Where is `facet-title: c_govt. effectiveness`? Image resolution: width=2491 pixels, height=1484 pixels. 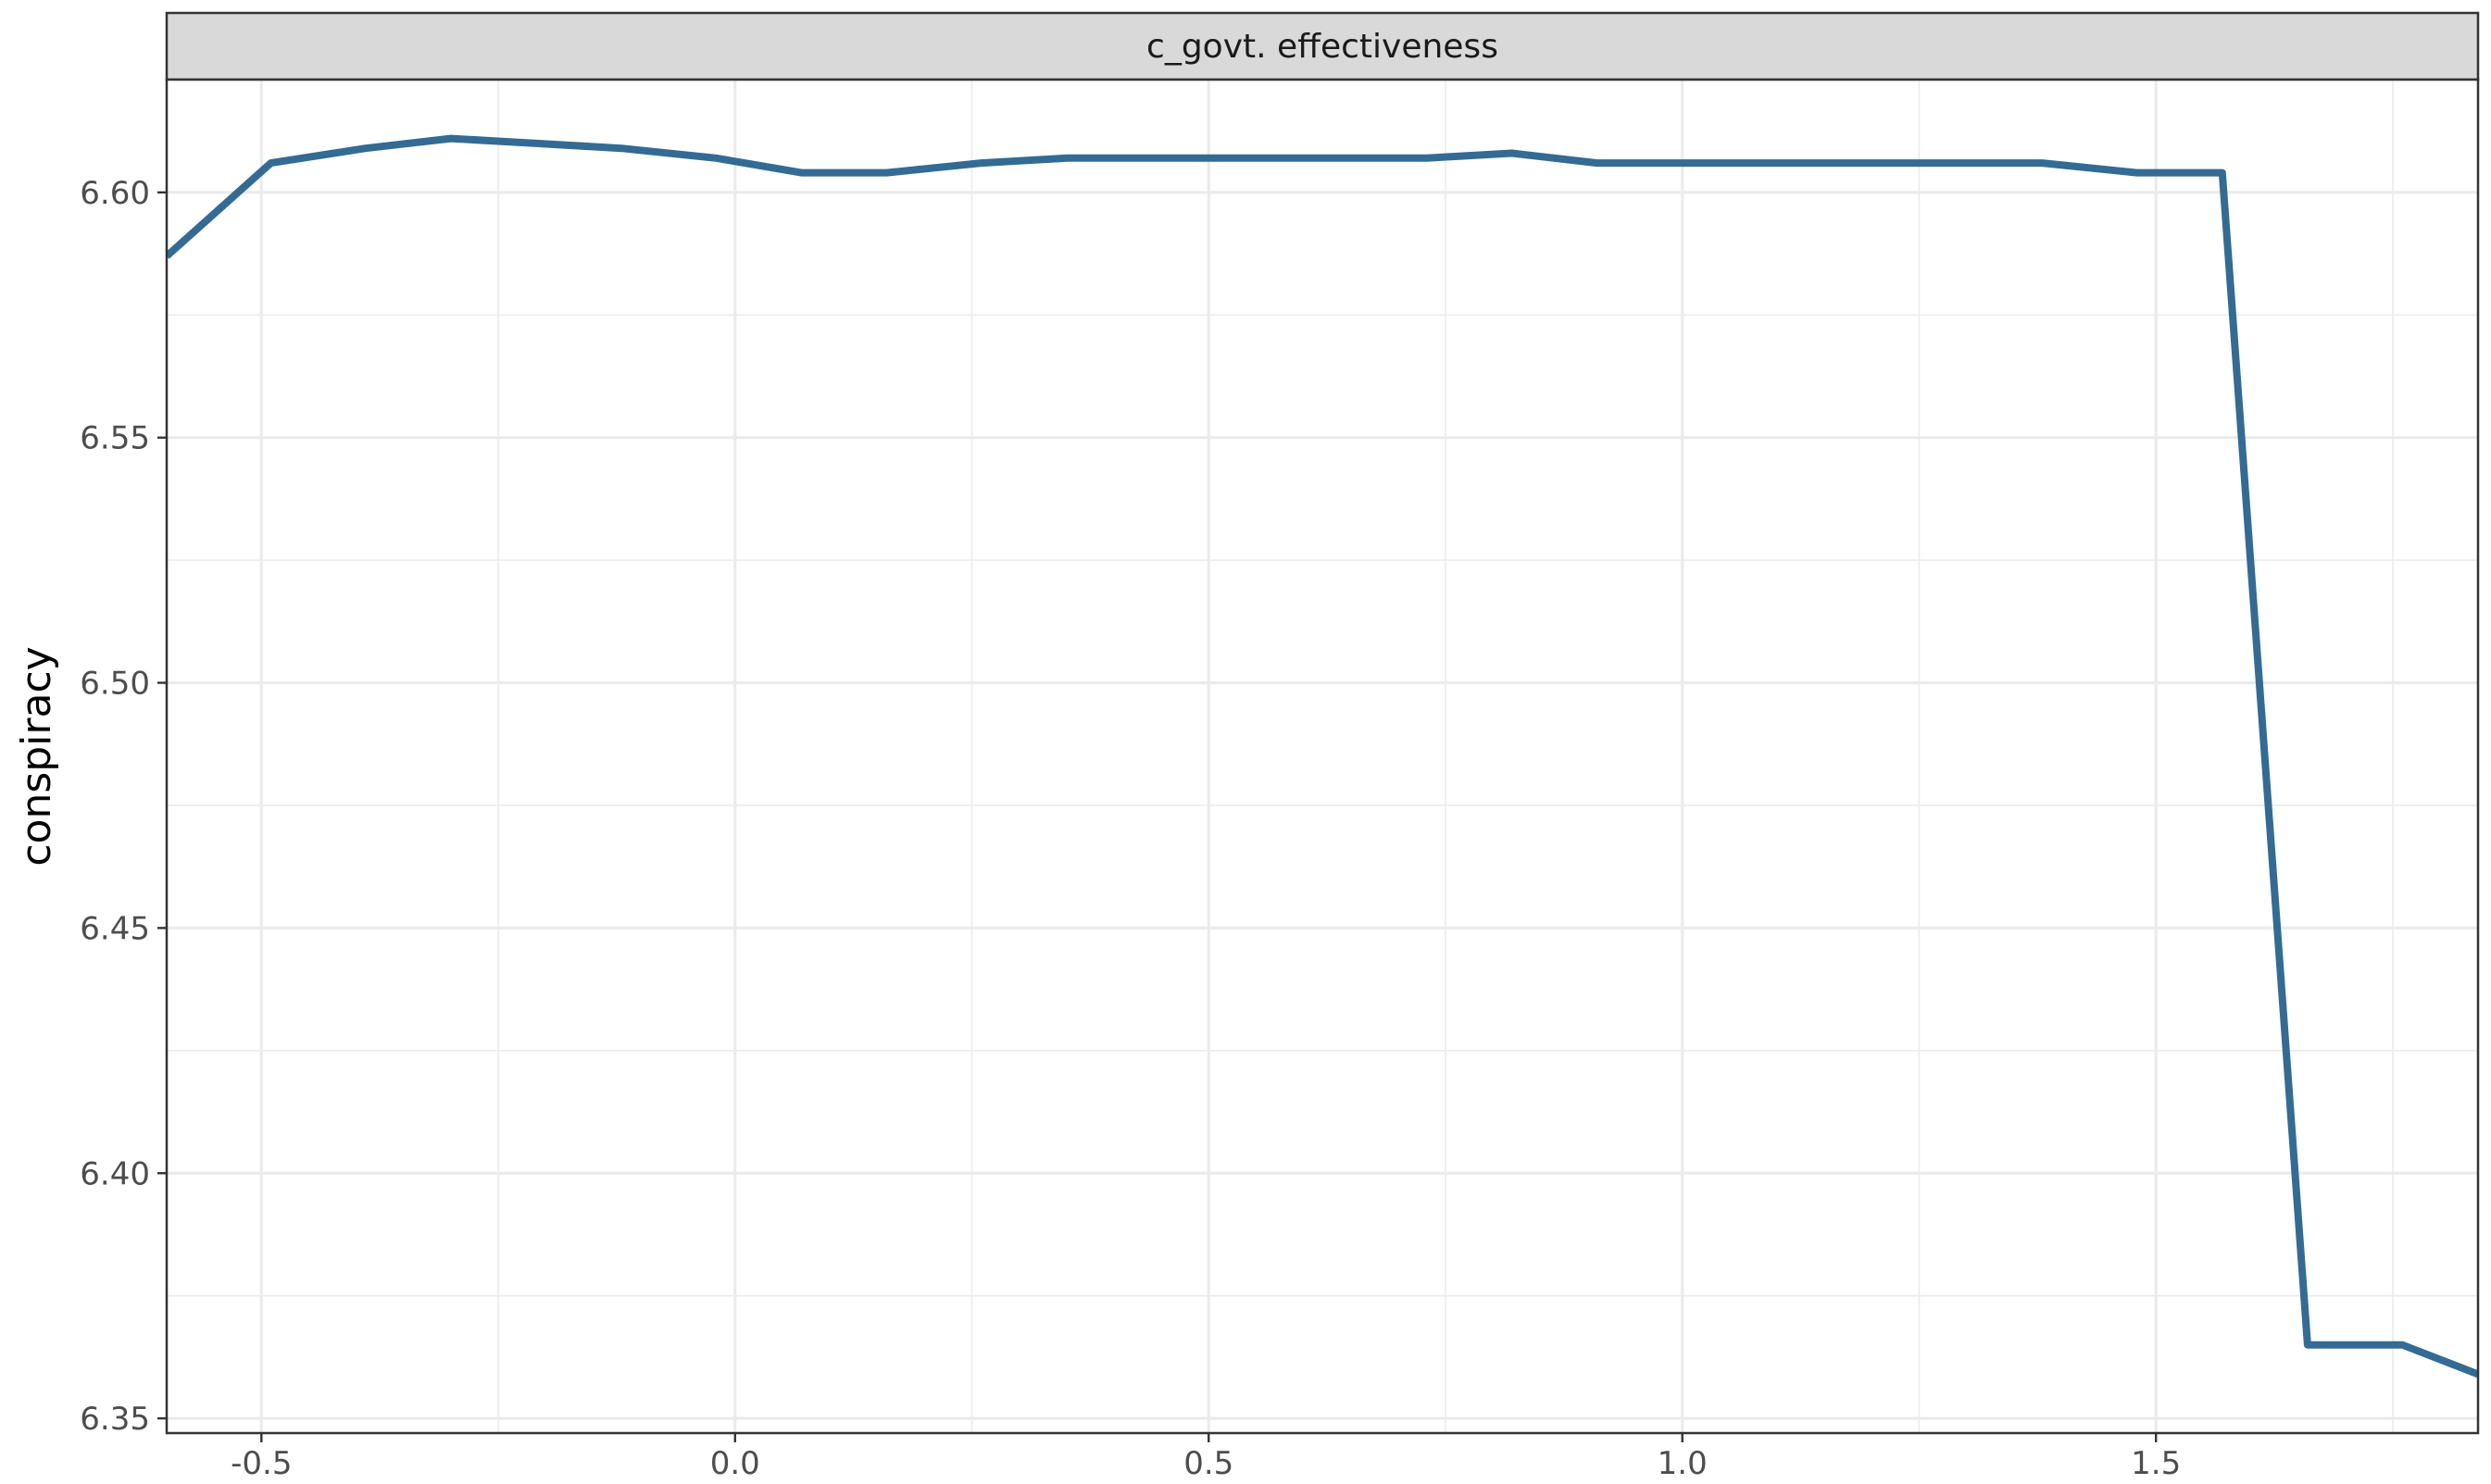 facet-title: c_govt. effectiveness is located at coordinates (1322, 47).